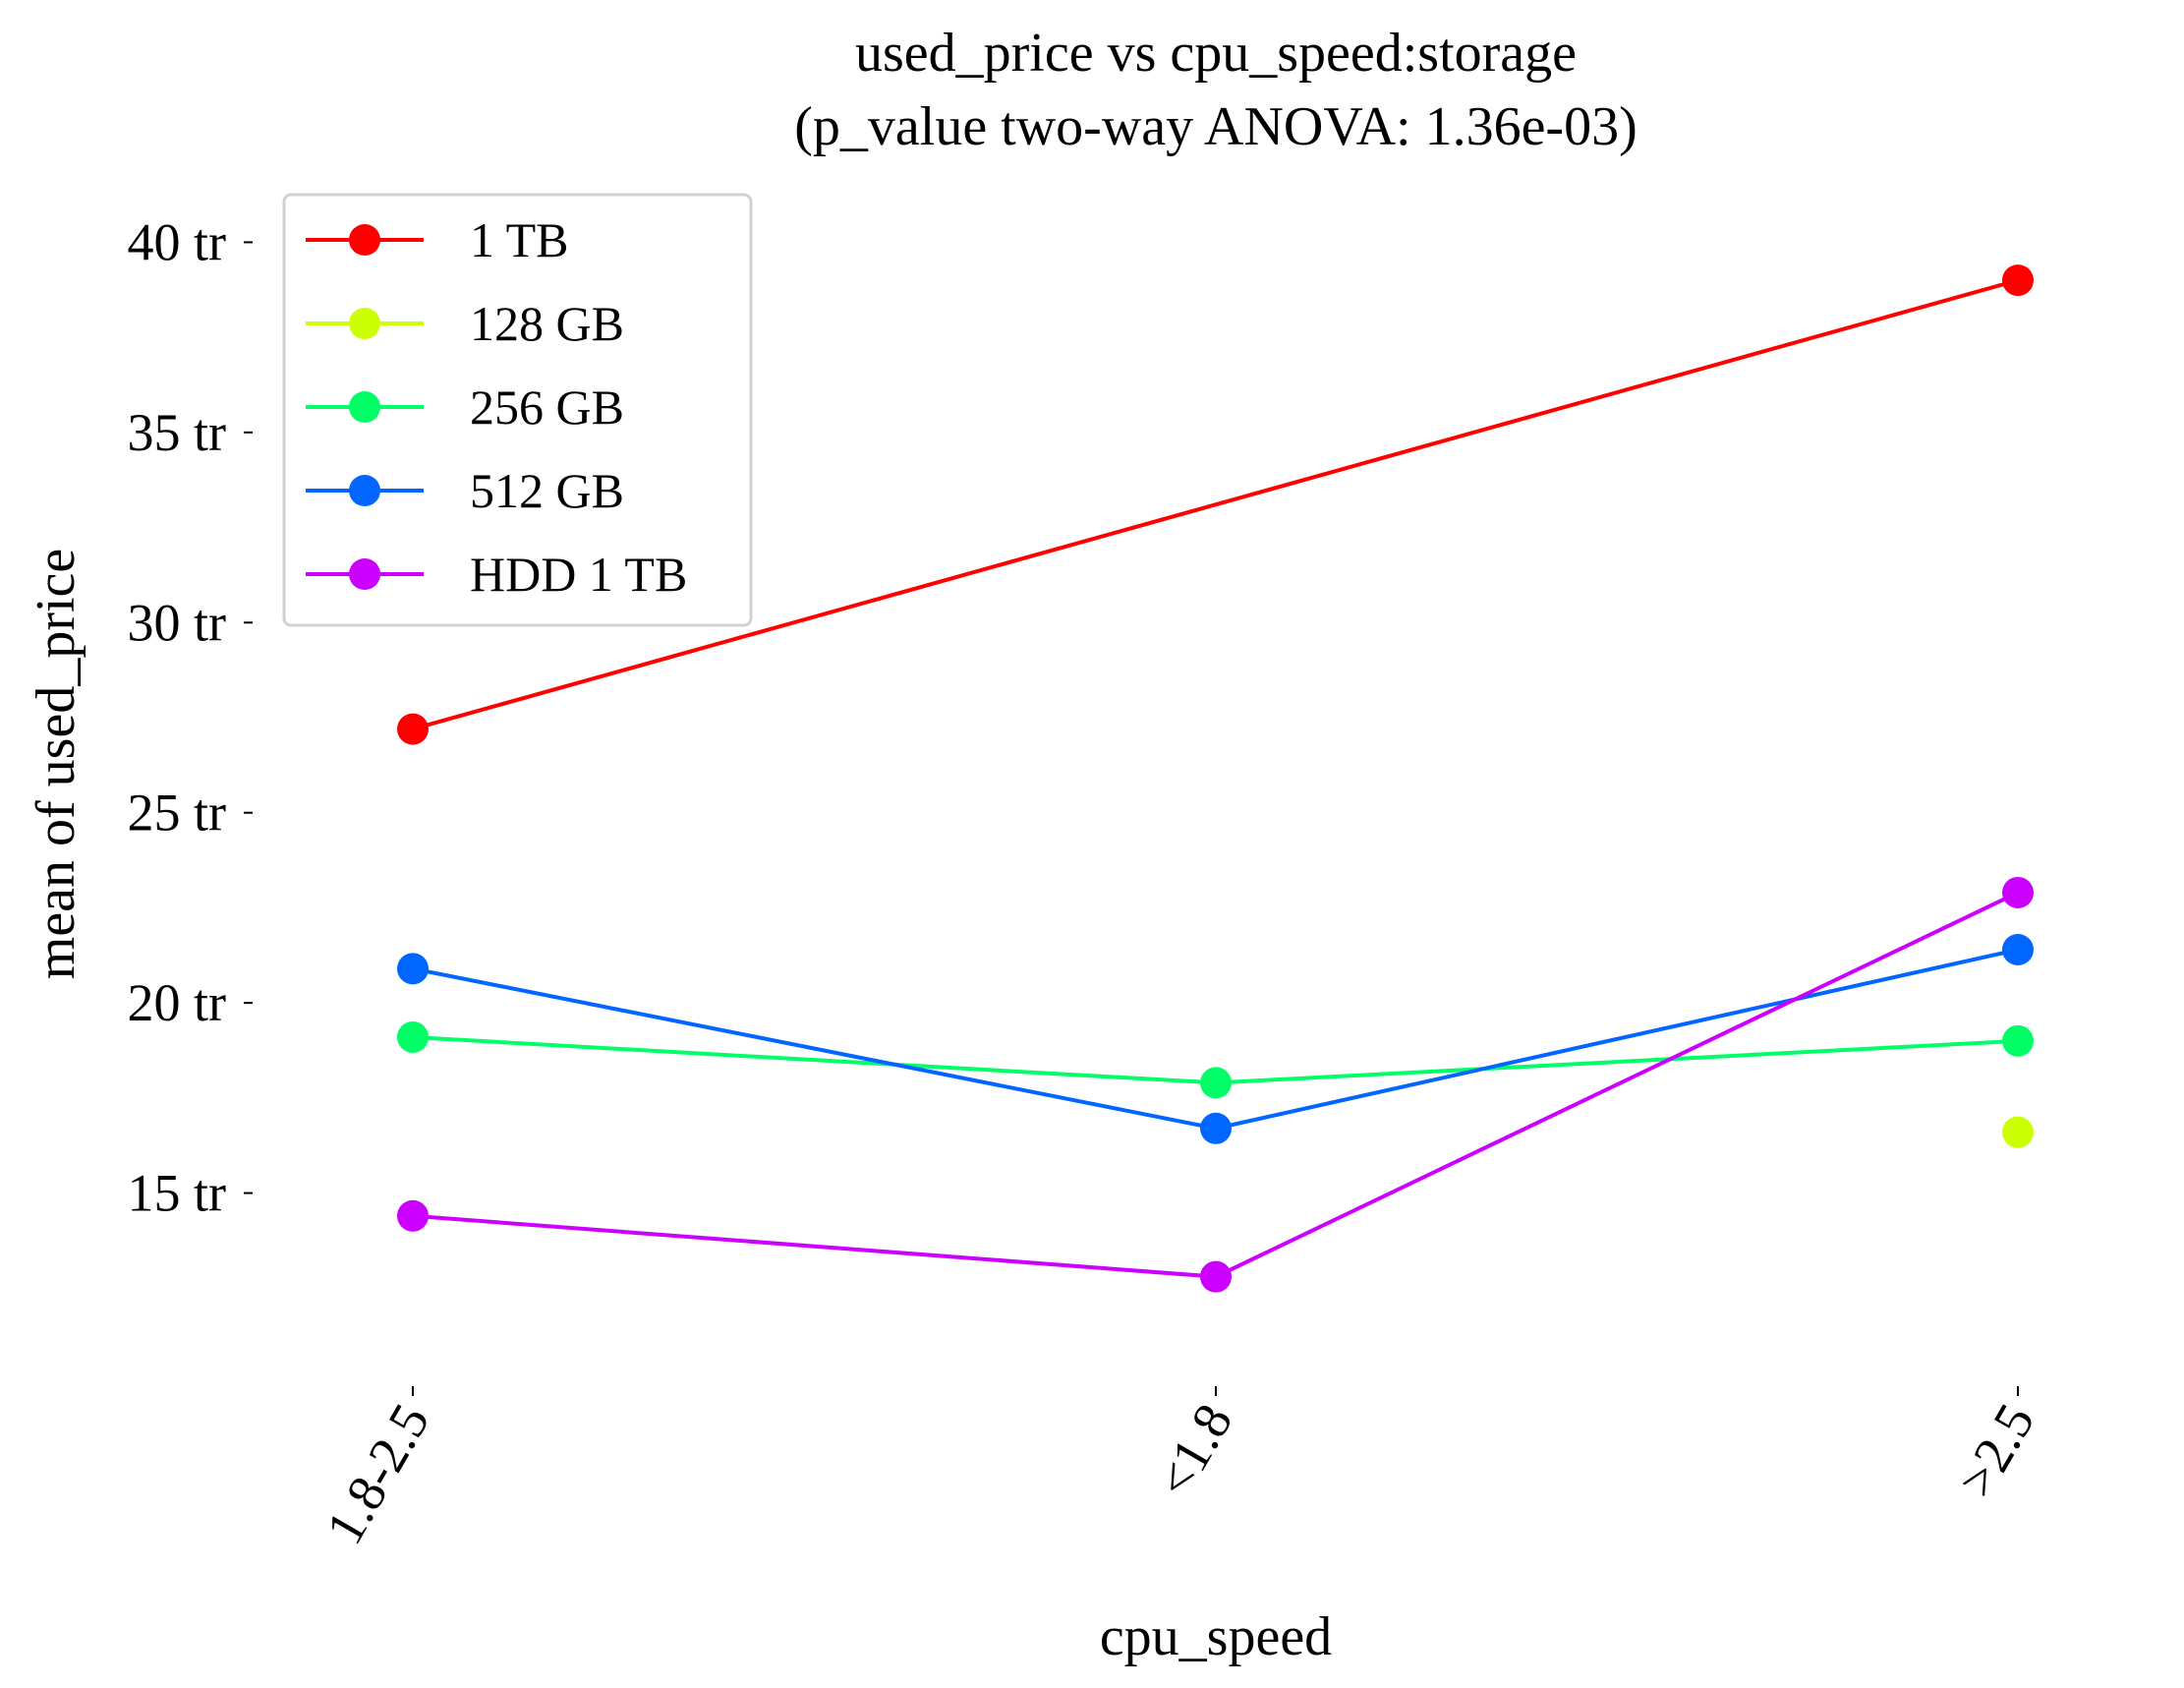  What do you see at coordinates (437, 239) in the screenshot?
I see `legend-item-1-tb: 1 TB` at bounding box center [437, 239].